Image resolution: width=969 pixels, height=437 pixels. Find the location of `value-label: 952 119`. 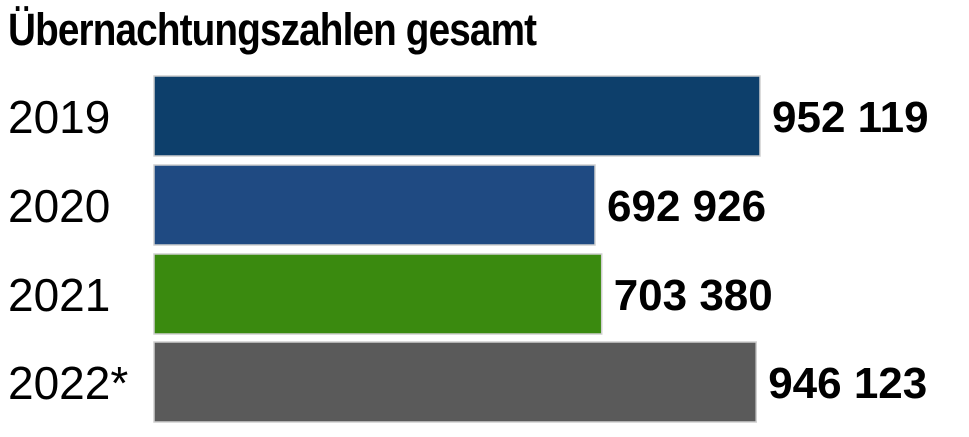

value-label: 952 119 is located at coordinates (850, 117).